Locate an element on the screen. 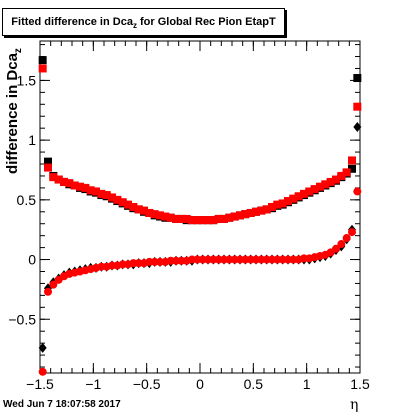 This screenshot has height=414, width=400. y-axis-label: difference in Dcaz is located at coordinates (14, 111).